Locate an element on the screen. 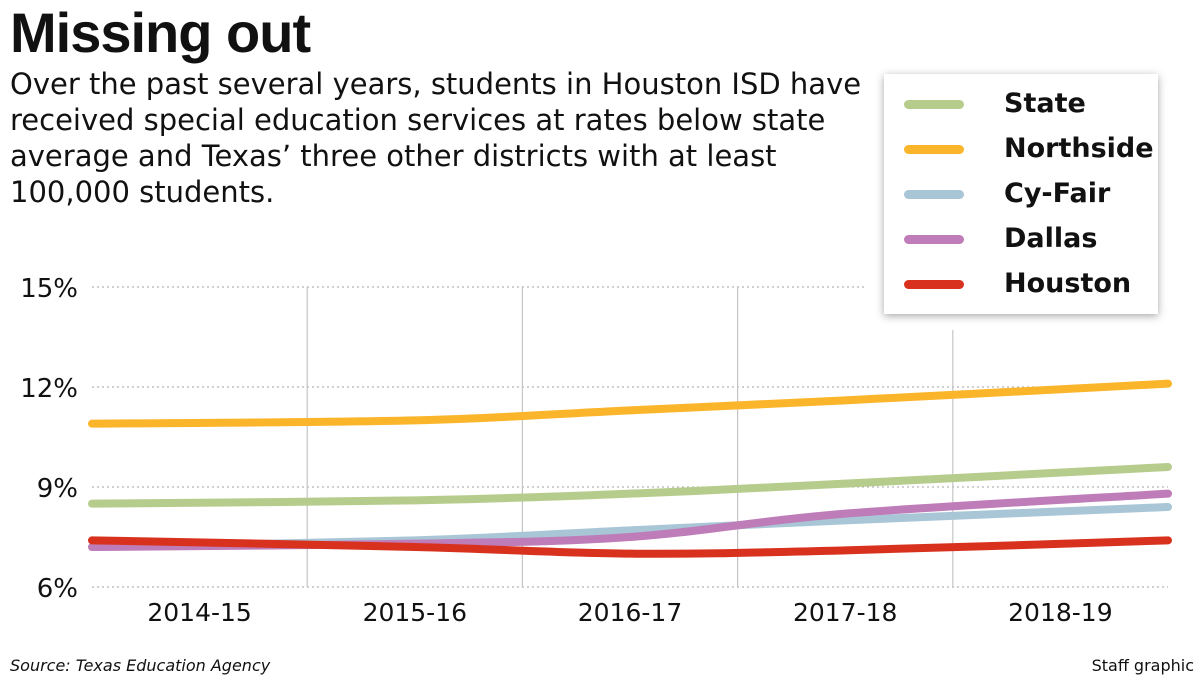  legend-item-dallas: Dallas is located at coordinates (1029, 239).